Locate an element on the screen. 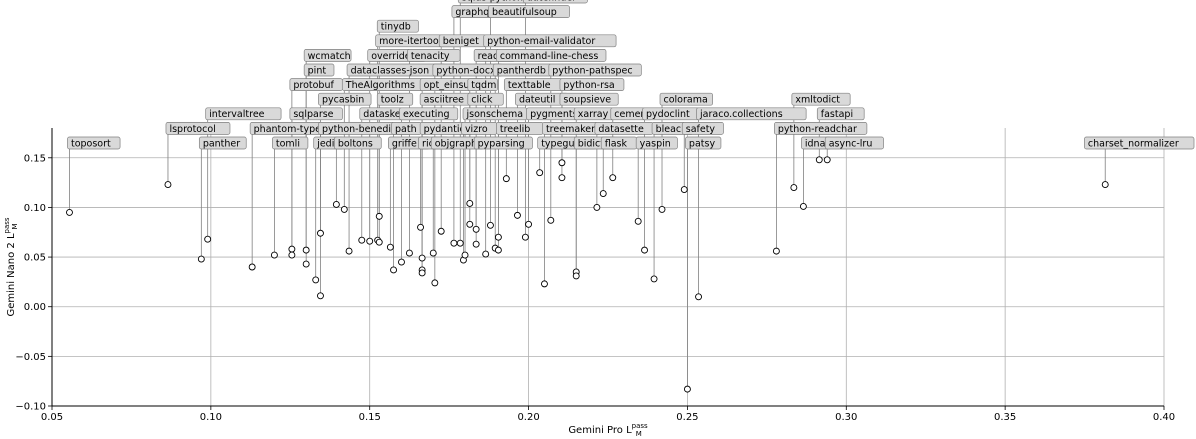 The height and width of the screenshot is (439, 1196). y-tick-label: 0.05 is located at coordinates (35, 258).